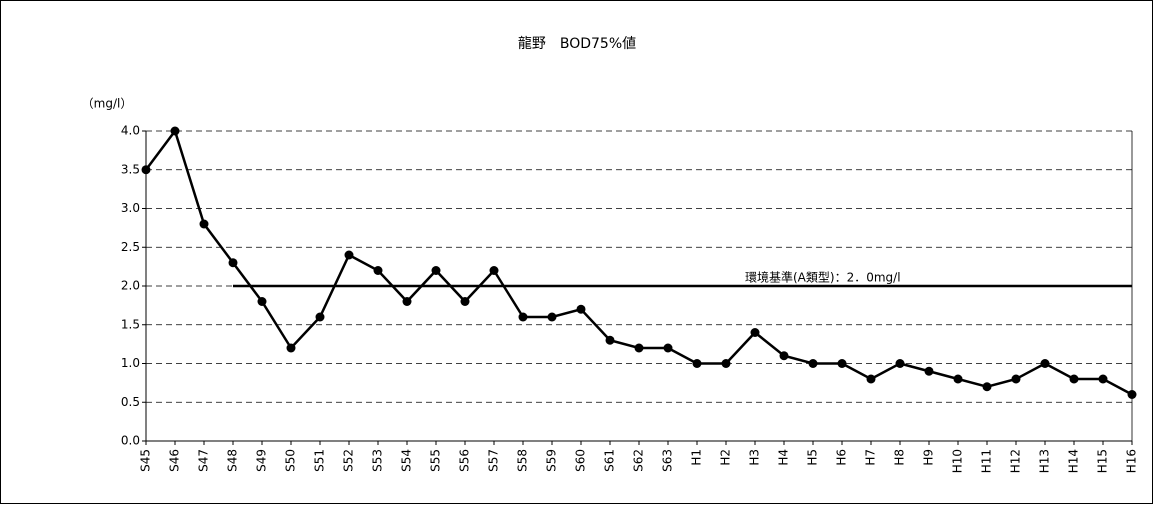 This screenshot has height=508, width=1154. What do you see at coordinates (842, 457) in the screenshot?
I see `x-tick-label: H6` at bounding box center [842, 457].